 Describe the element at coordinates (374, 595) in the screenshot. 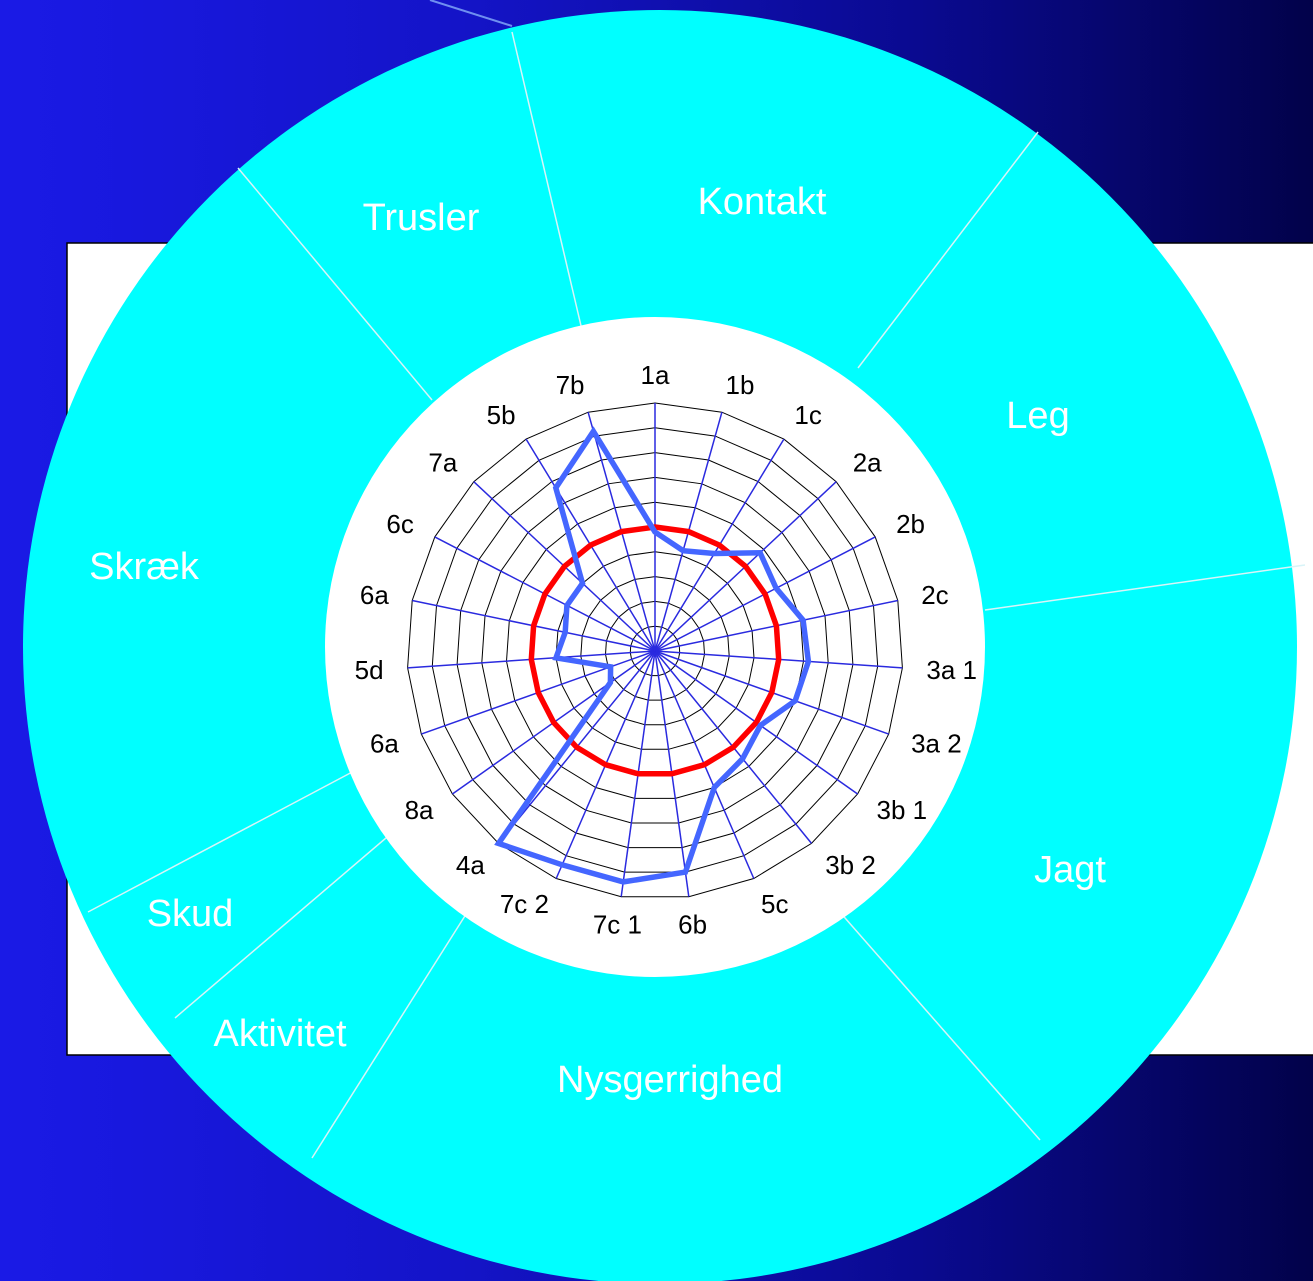

I see `axis-label-18: 6a` at that location.